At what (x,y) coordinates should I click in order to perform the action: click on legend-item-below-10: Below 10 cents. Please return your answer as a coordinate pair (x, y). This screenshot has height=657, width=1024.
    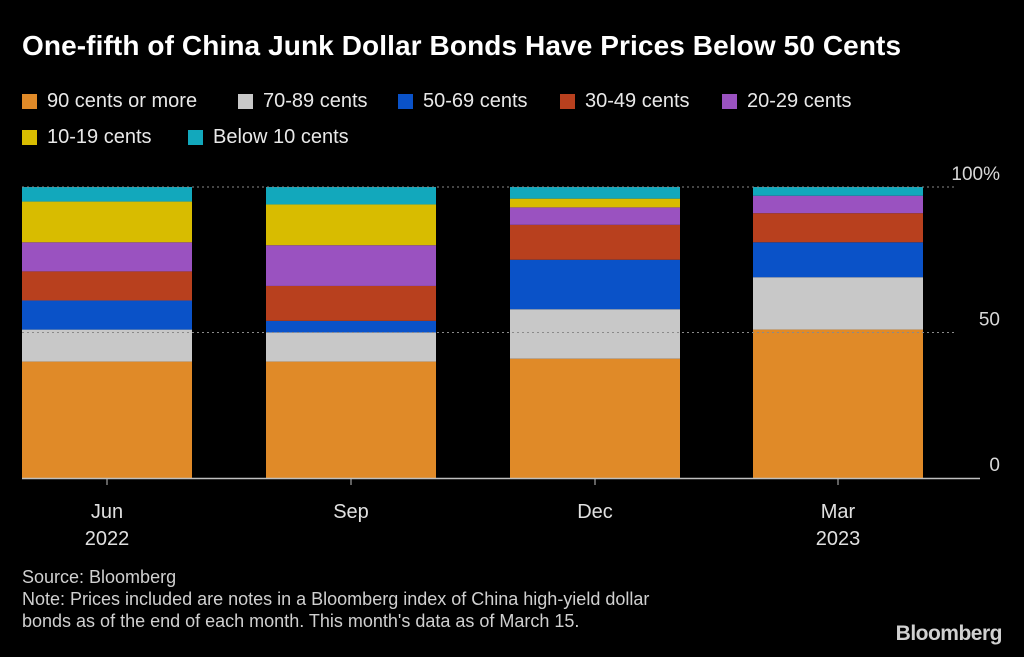
    Looking at the image, I should click on (268, 137).